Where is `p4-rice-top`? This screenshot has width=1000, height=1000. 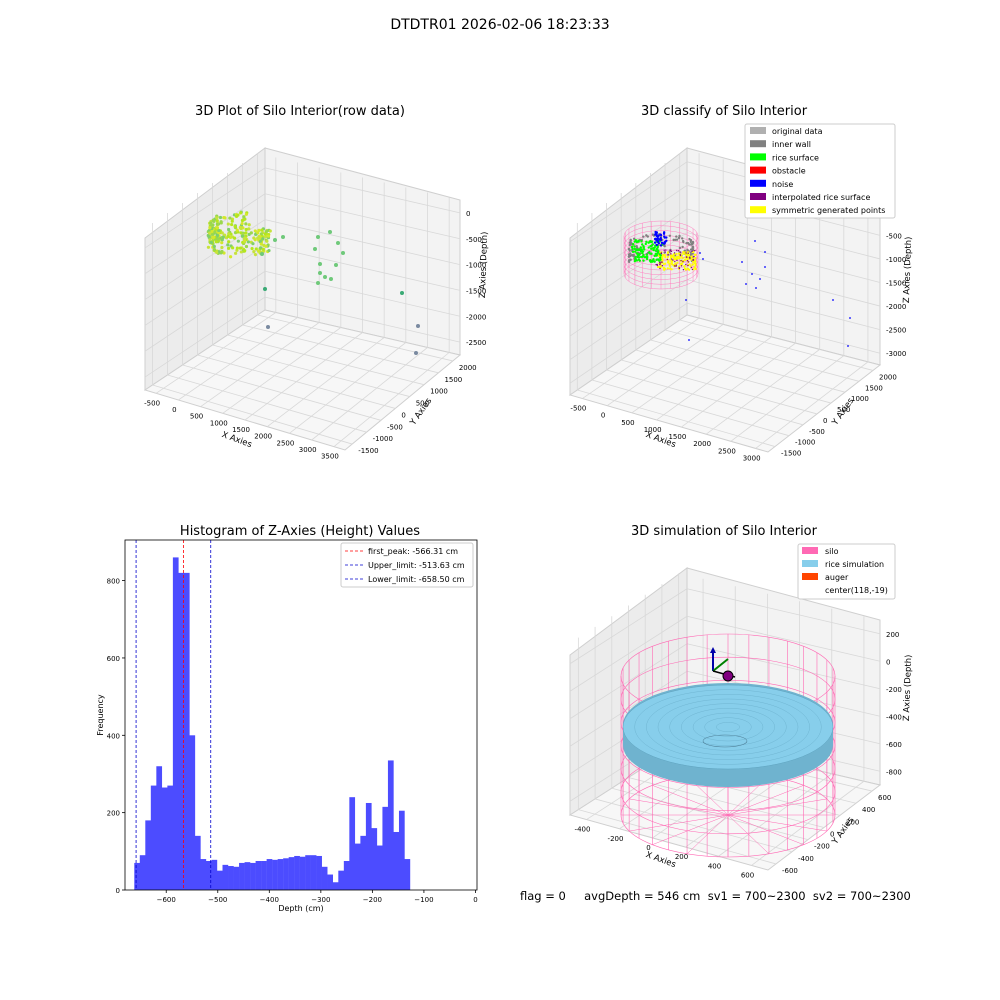 p4-rice-top is located at coordinates (728, 727).